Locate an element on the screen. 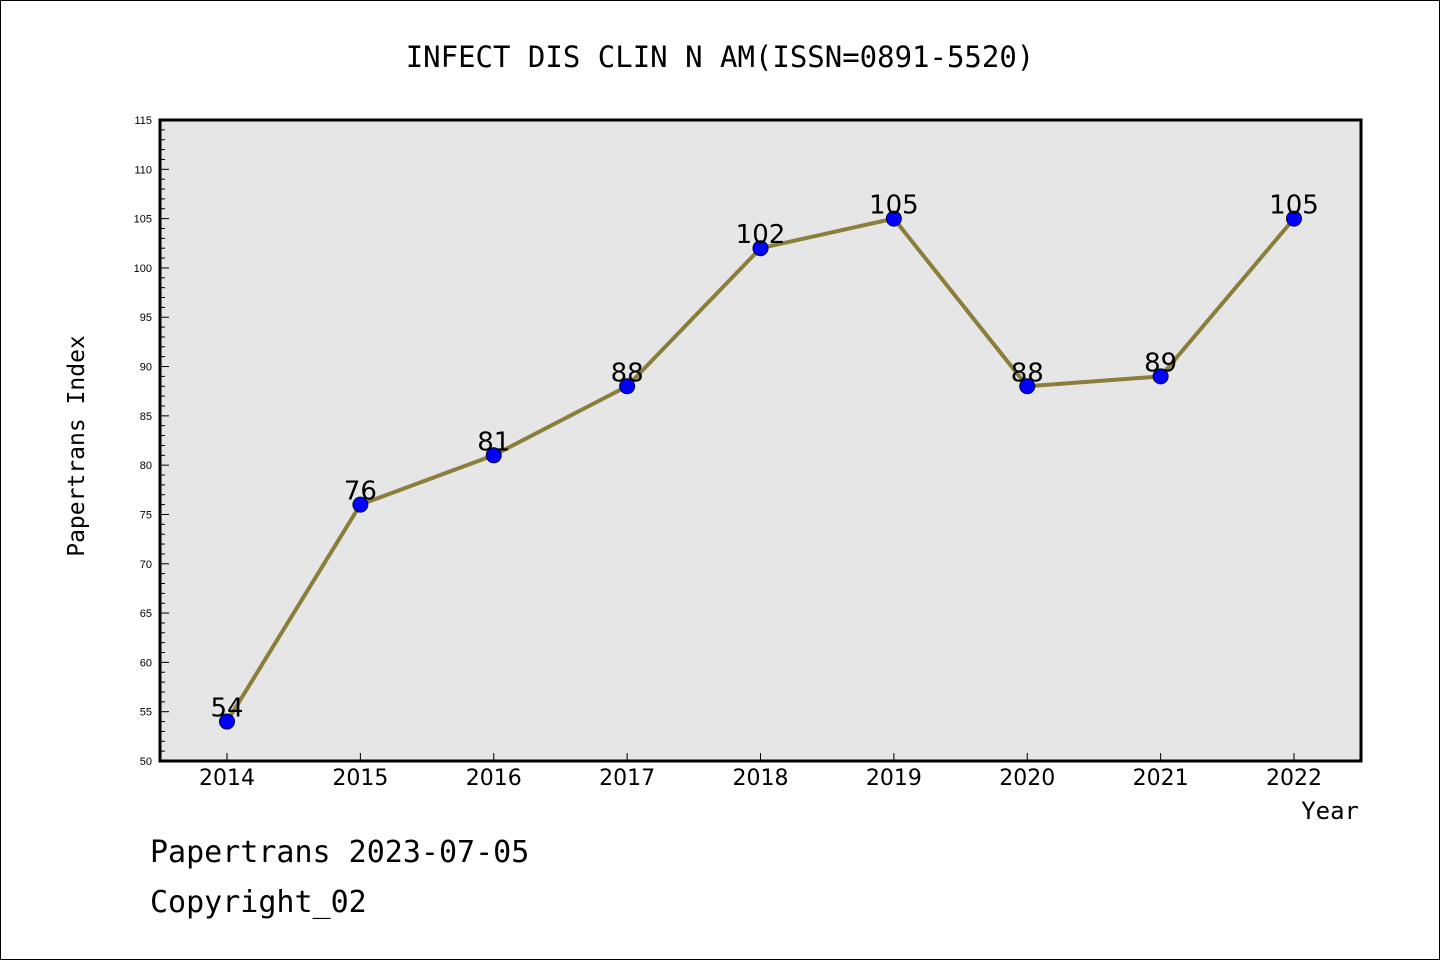 This screenshot has height=960, width=1440. y-tick-label: 55 is located at coordinates (146, 713).